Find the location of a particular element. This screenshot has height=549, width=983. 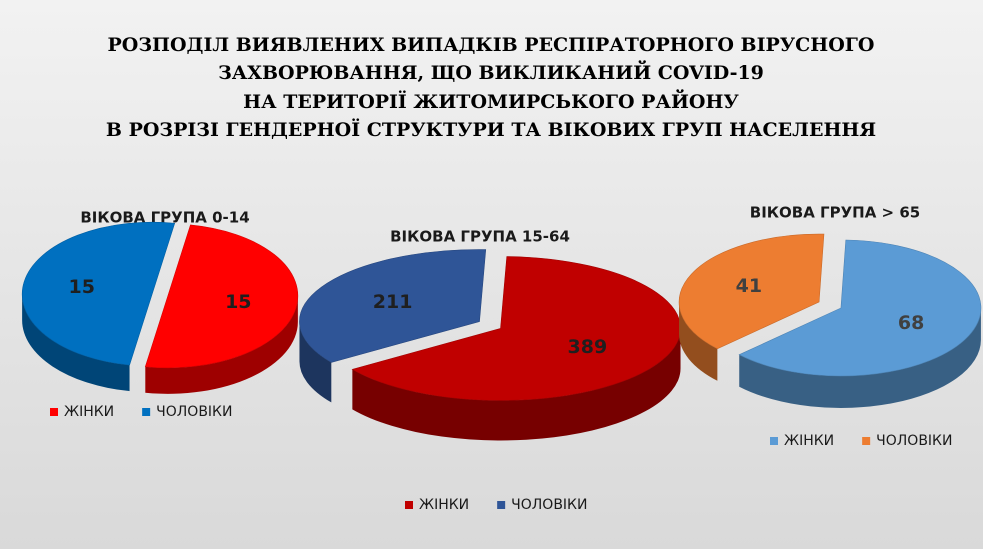

pie-title: ВІКОВА ГРУПА 0-14 is located at coordinates (164, 218).